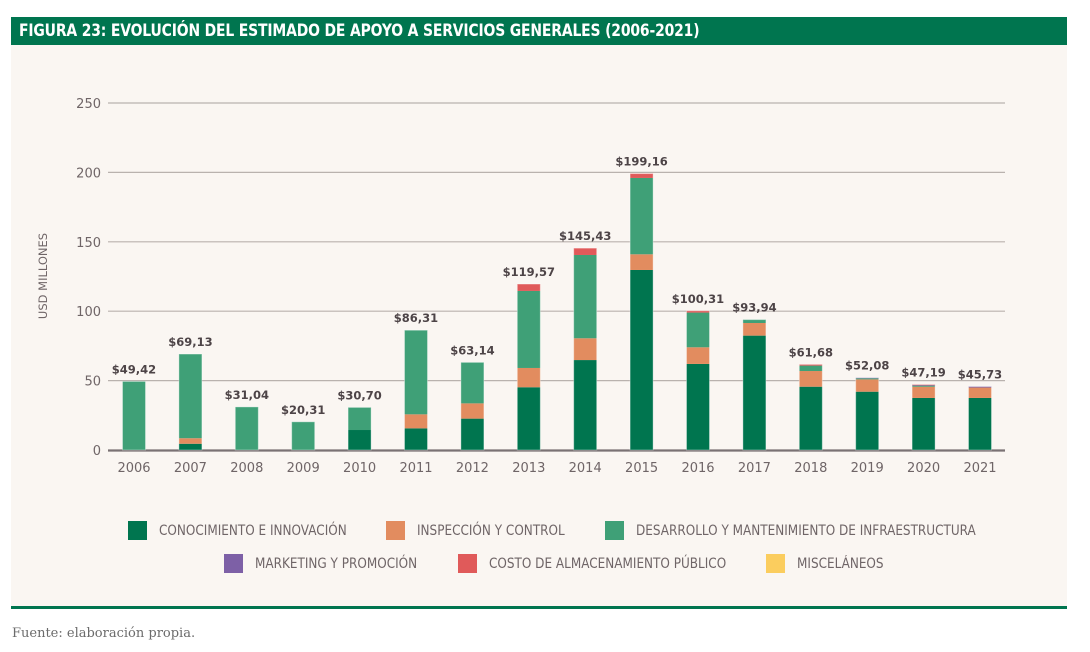  I want to click on x-tick-label: 2019, so click(867, 468).